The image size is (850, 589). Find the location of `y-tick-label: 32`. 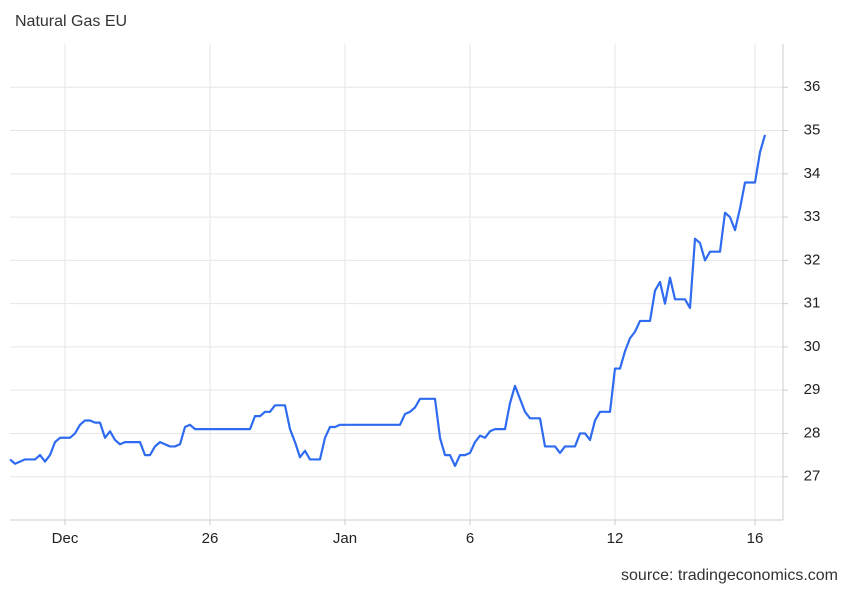

y-tick-label: 32 is located at coordinates (812, 259).